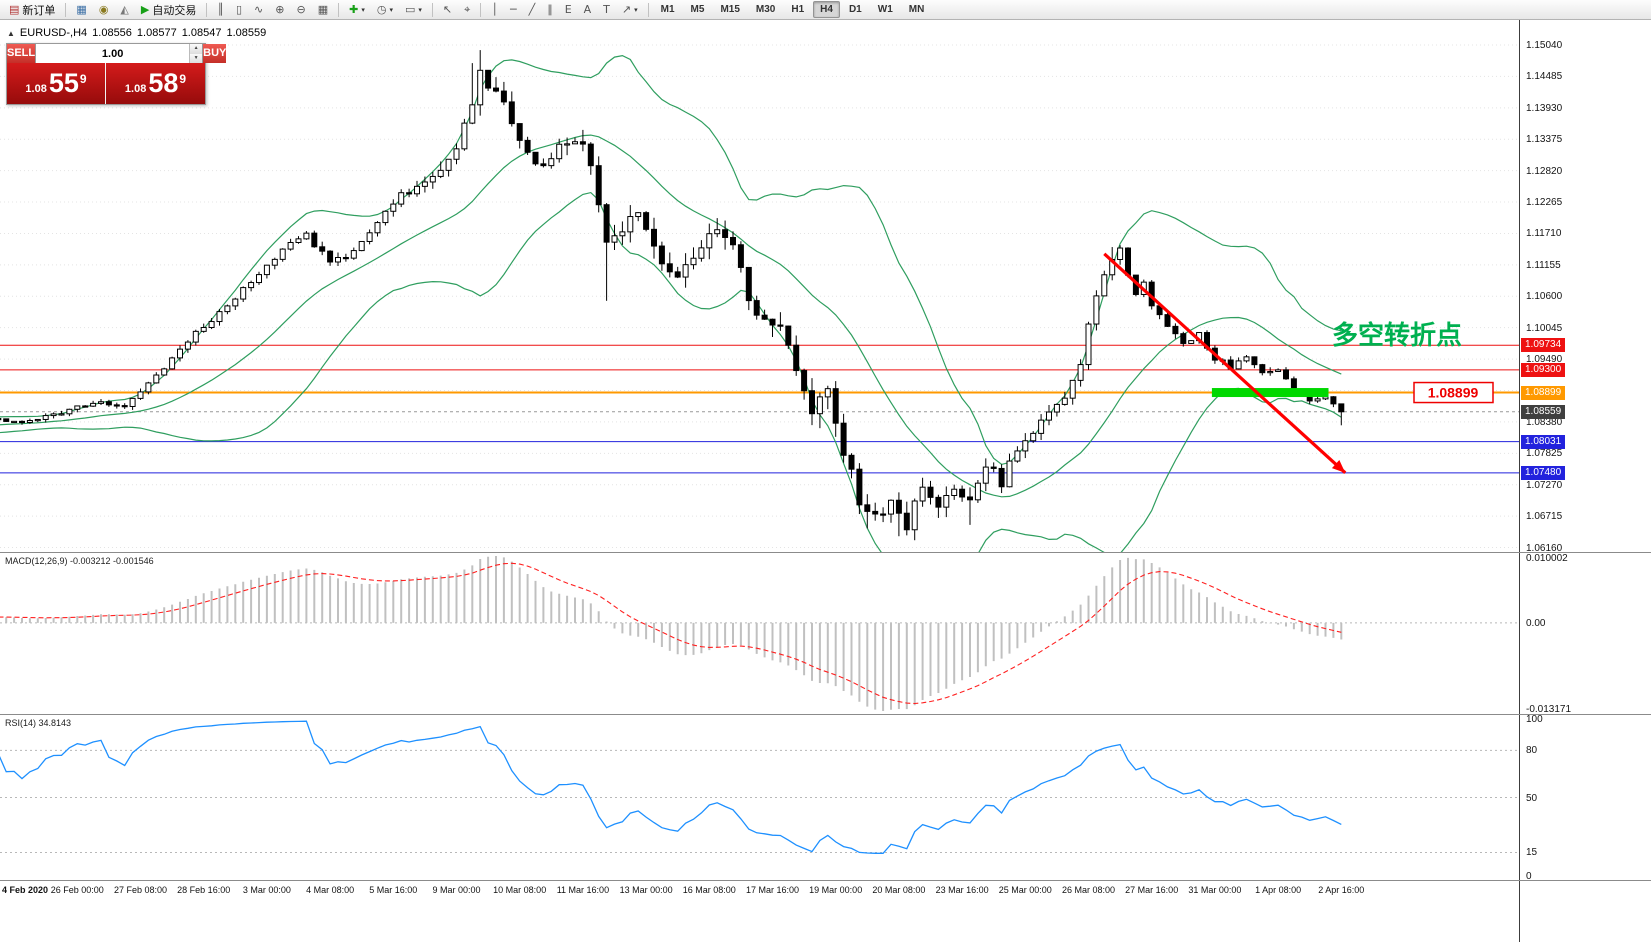 The height and width of the screenshot is (942, 1651). I want to click on pane-separator-macd-rsi, so click(825, 714).